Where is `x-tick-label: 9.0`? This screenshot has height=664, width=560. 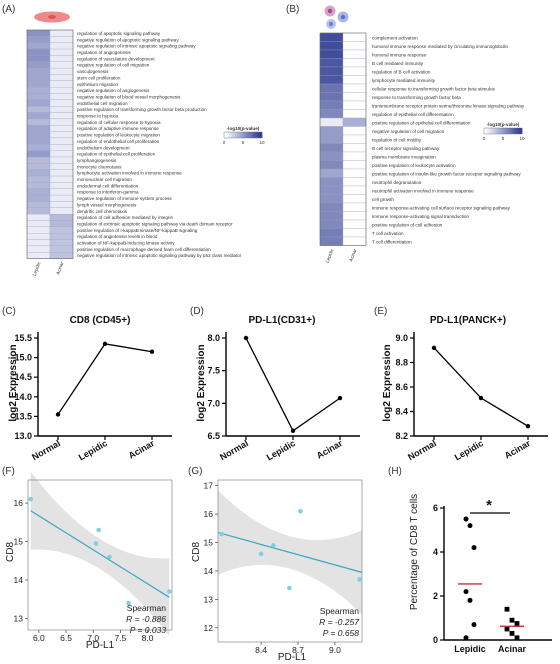 x-tick-label: 9.0 is located at coordinates (335, 650).